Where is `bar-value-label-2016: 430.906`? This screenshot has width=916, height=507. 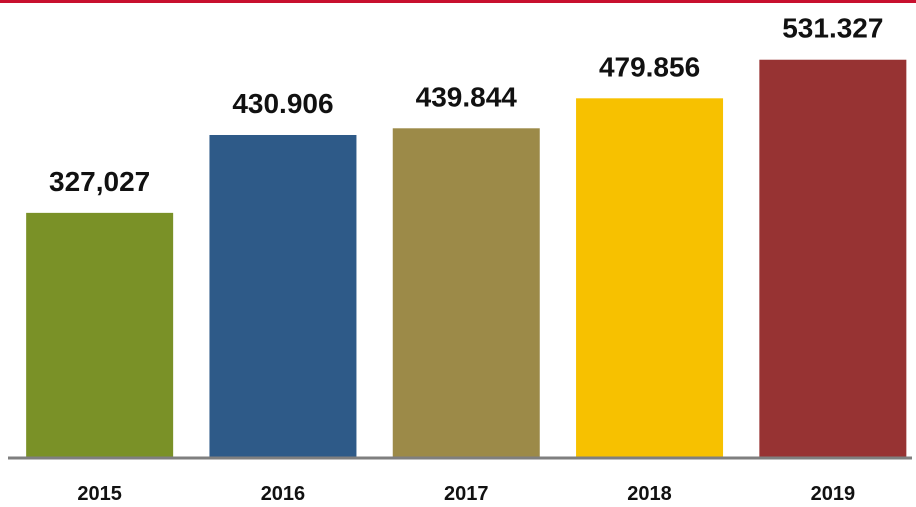 bar-value-label-2016: 430.906 is located at coordinates (282, 103).